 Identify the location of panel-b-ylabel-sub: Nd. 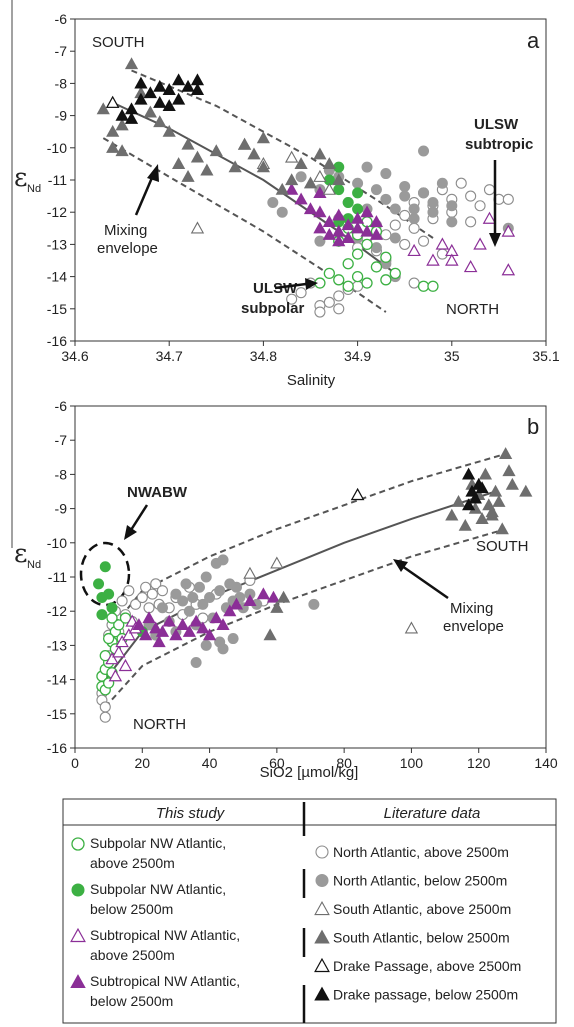
(34, 565).